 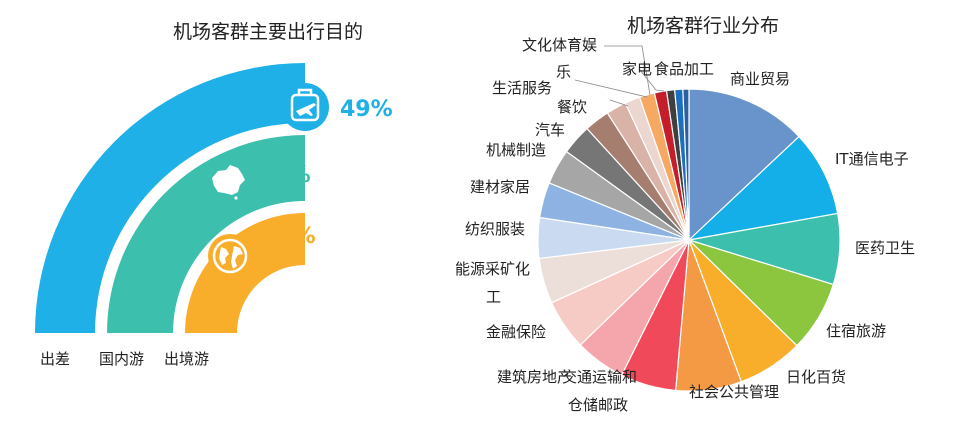 What do you see at coordinates (284, 175) in the screenshot?
I see `percent-label-domestic: 29%` at bounding box center [284, 175].